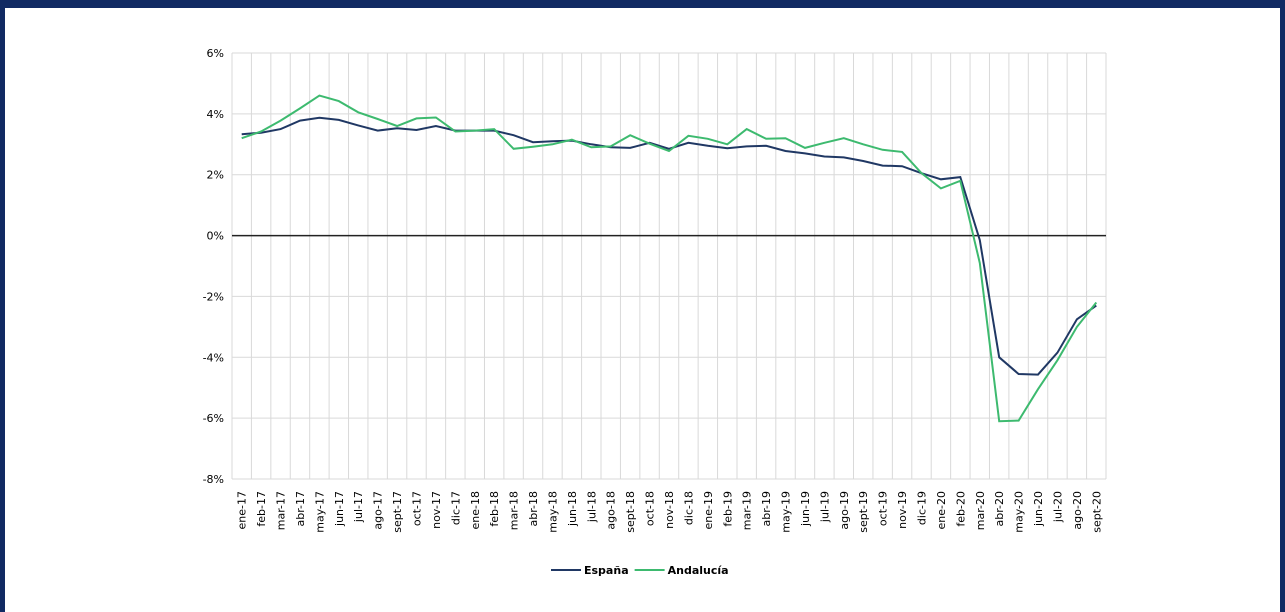 This screenshot has width=1285, height=612. I want to click on x-tick-label: sept-20, so click(1096, 512).